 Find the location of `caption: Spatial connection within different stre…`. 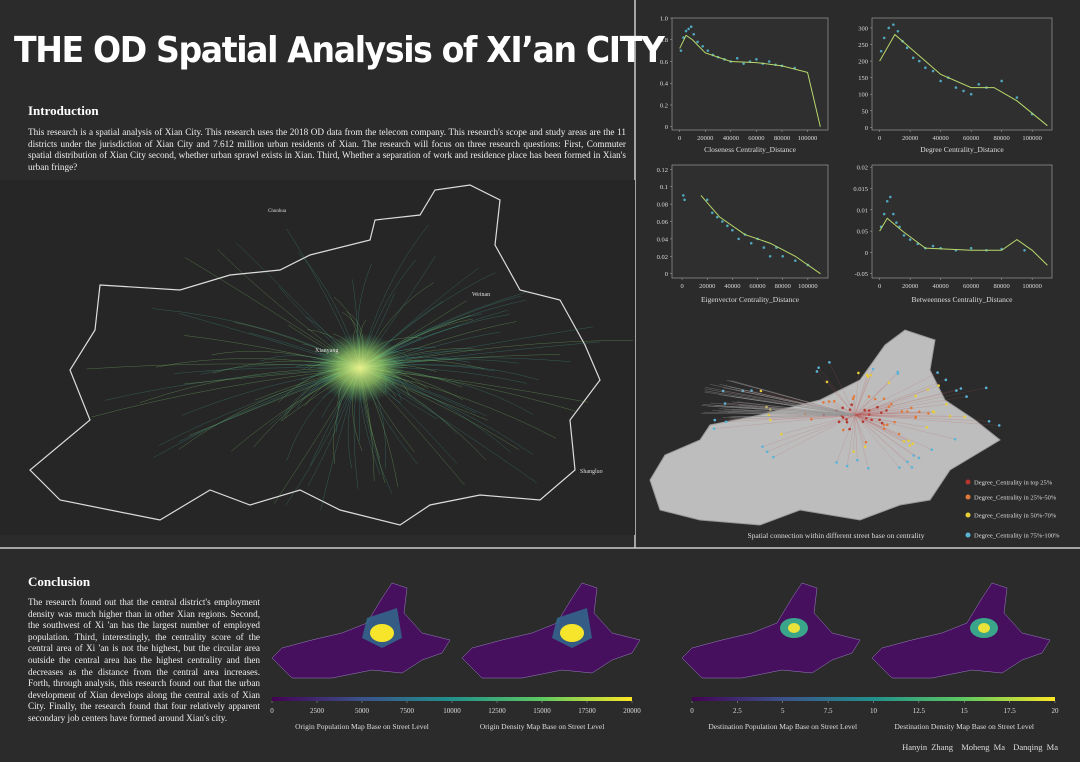

caption: Spatial connection within different stre… is located at coordinates (835, 535).